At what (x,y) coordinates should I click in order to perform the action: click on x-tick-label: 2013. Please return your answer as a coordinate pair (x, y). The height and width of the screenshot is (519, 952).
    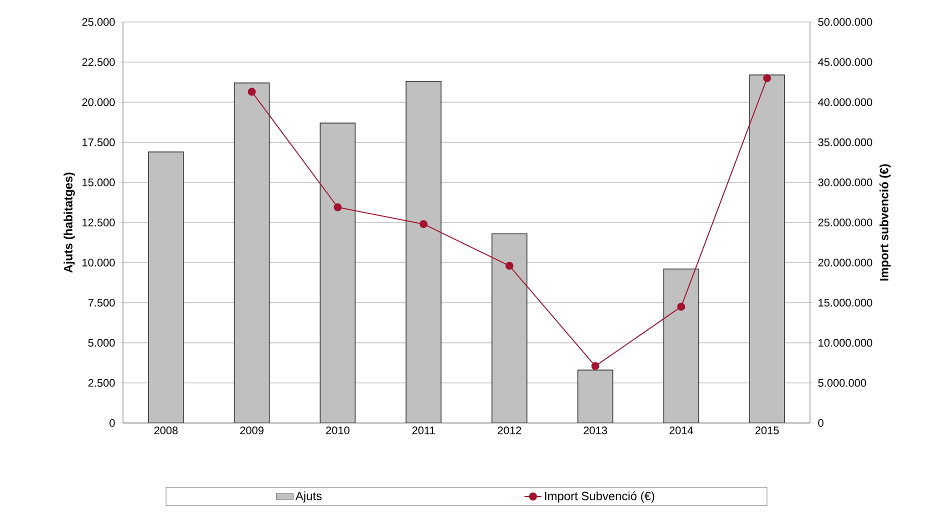
    Looking at the image, I should click on (596, 430).